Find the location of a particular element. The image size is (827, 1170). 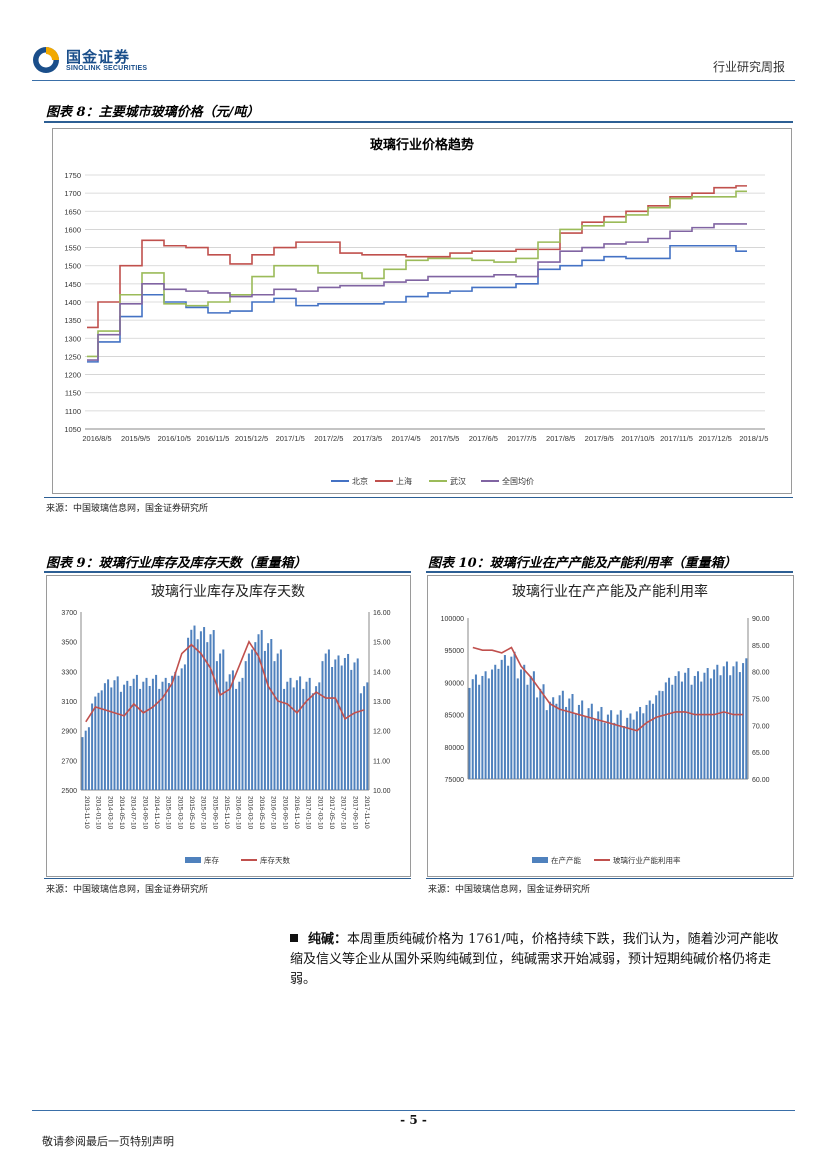

x-tick-label: 2014-07-10 is located at coordinates (133, 813).